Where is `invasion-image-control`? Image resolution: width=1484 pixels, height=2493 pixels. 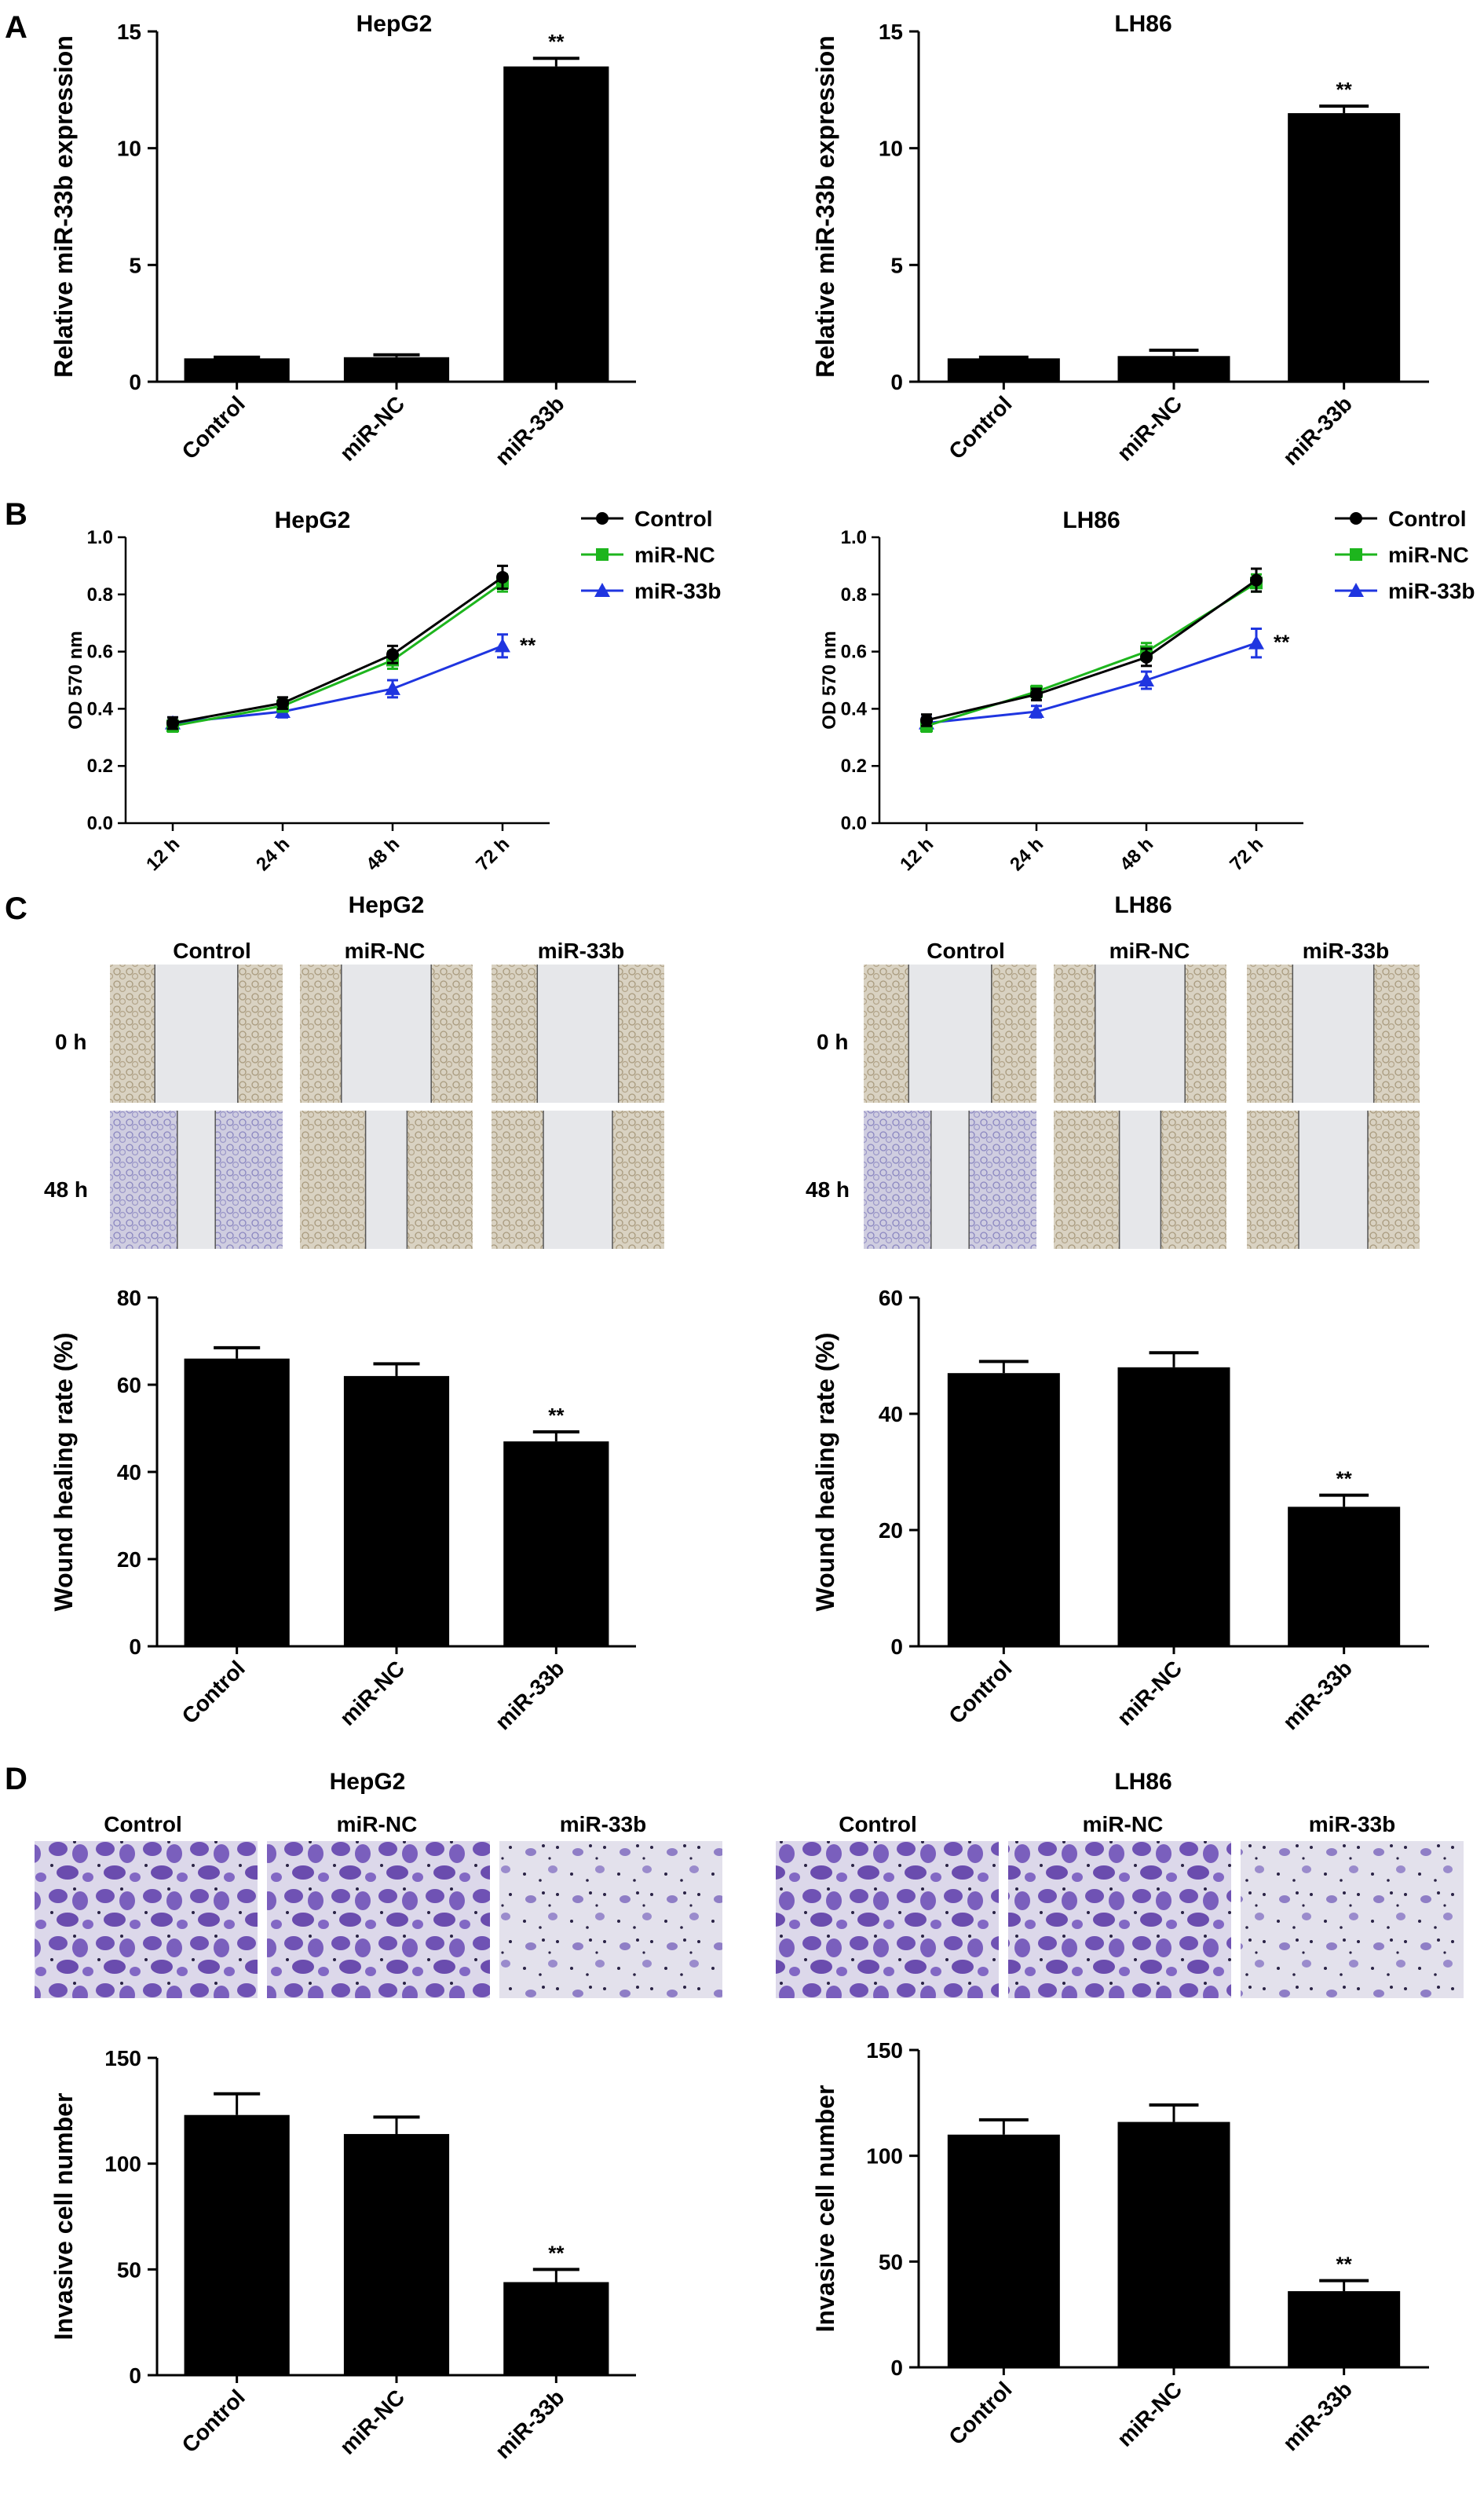 invasion-image-control is located at coordinates (888, 1919).